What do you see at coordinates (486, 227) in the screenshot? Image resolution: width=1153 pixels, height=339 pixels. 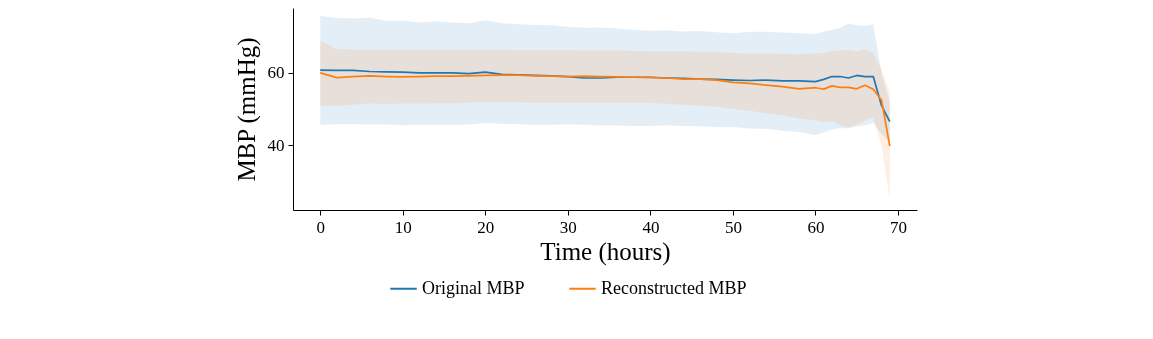 I see `x-tick-label: 20` at bounding box center [486, 227].